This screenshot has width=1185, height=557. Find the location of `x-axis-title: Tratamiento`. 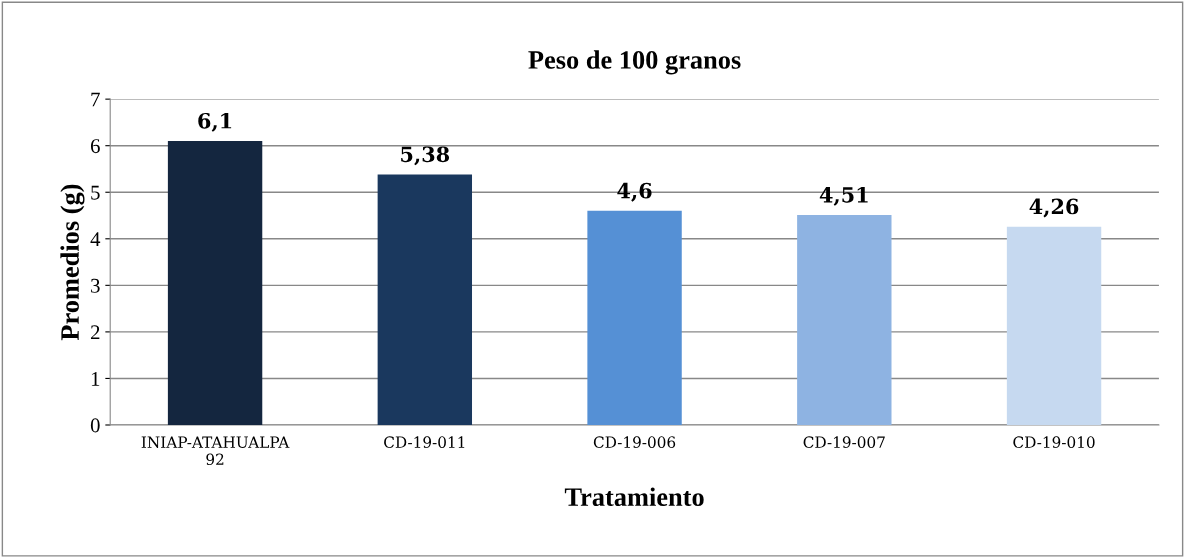

x-axis-title: Tratamiento is located at coordinates (634, 497).